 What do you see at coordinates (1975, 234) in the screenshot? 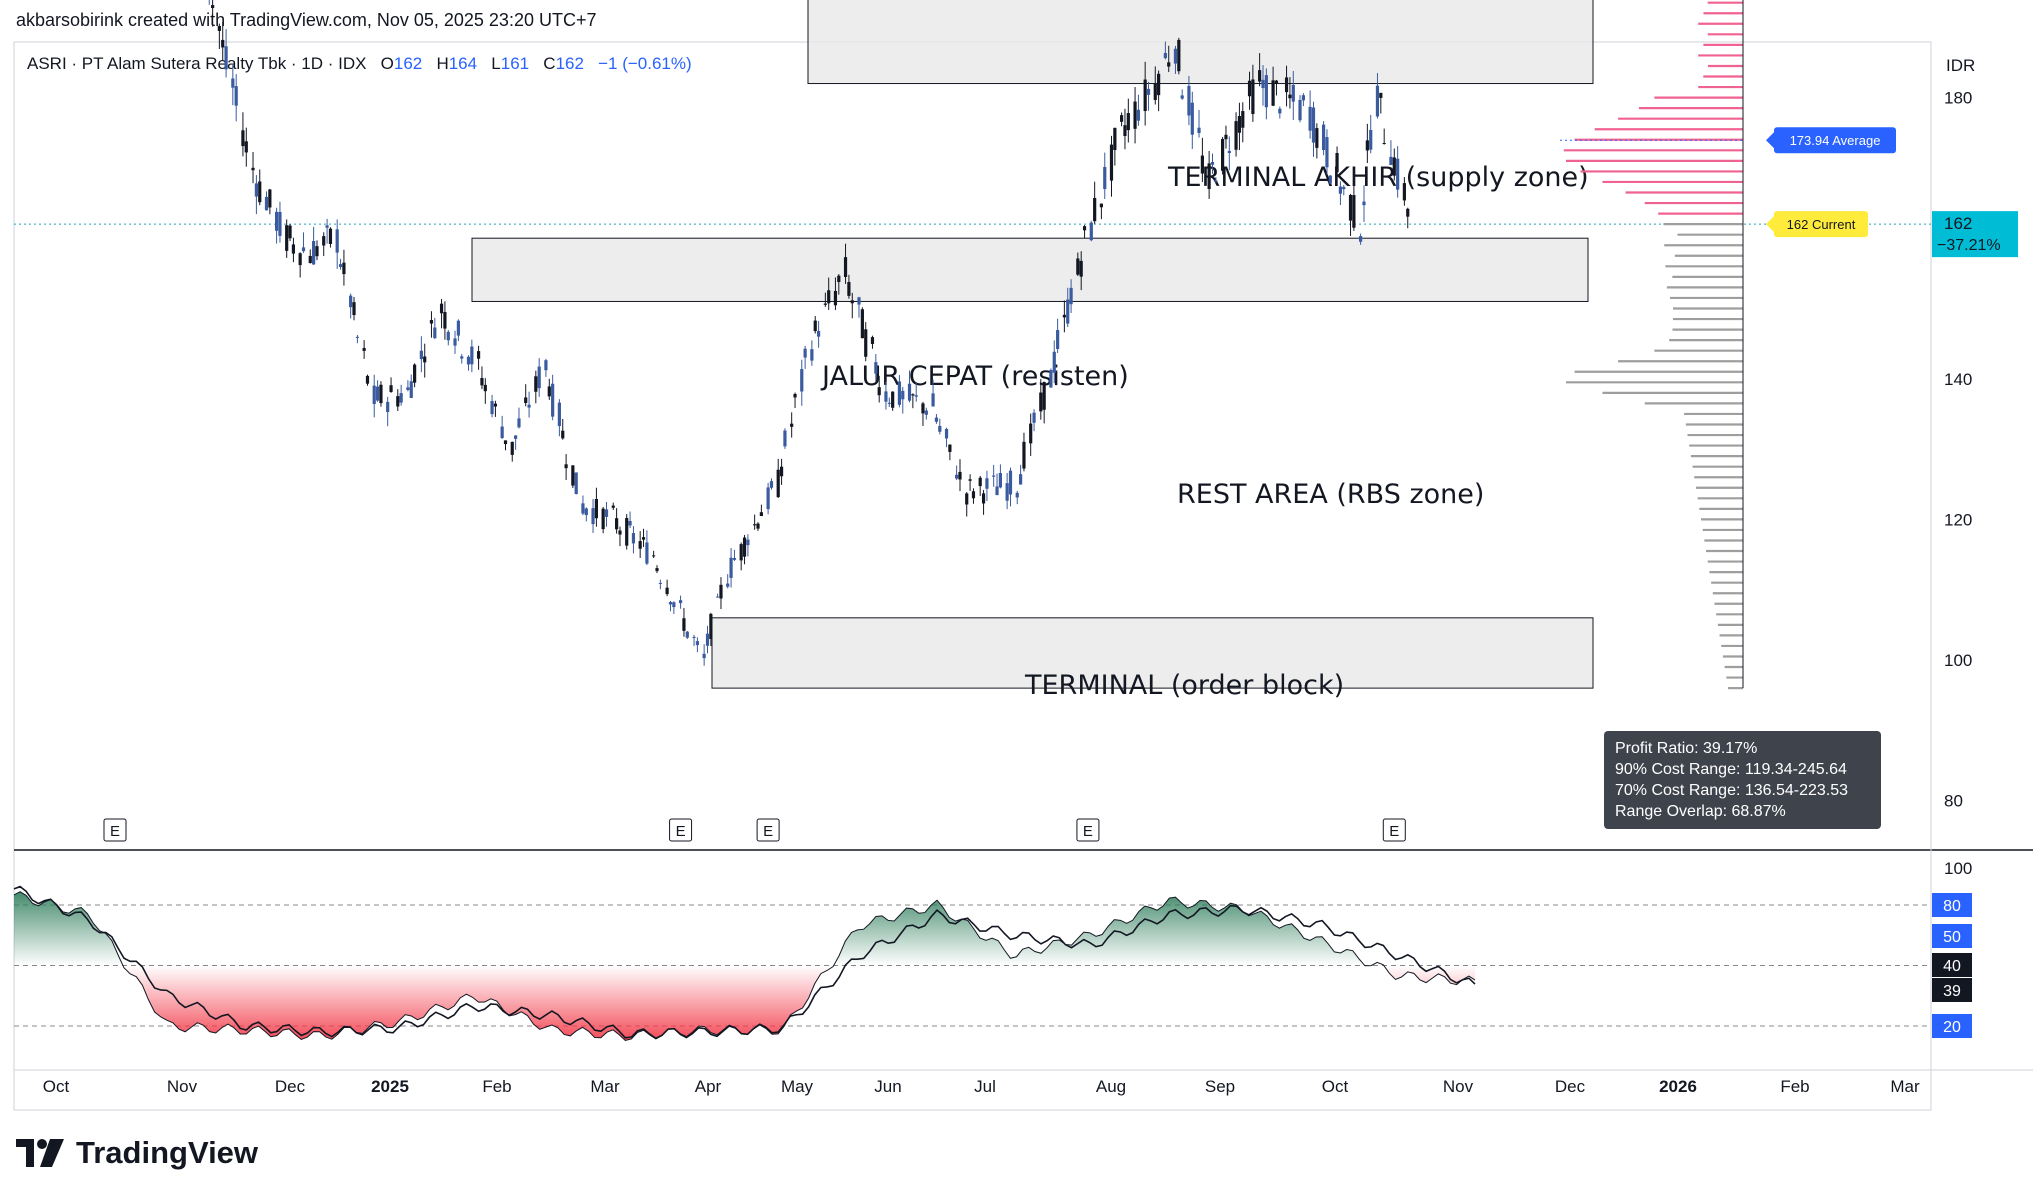
I see `last-price-tag-bg` at bounding box center [1975, 234].